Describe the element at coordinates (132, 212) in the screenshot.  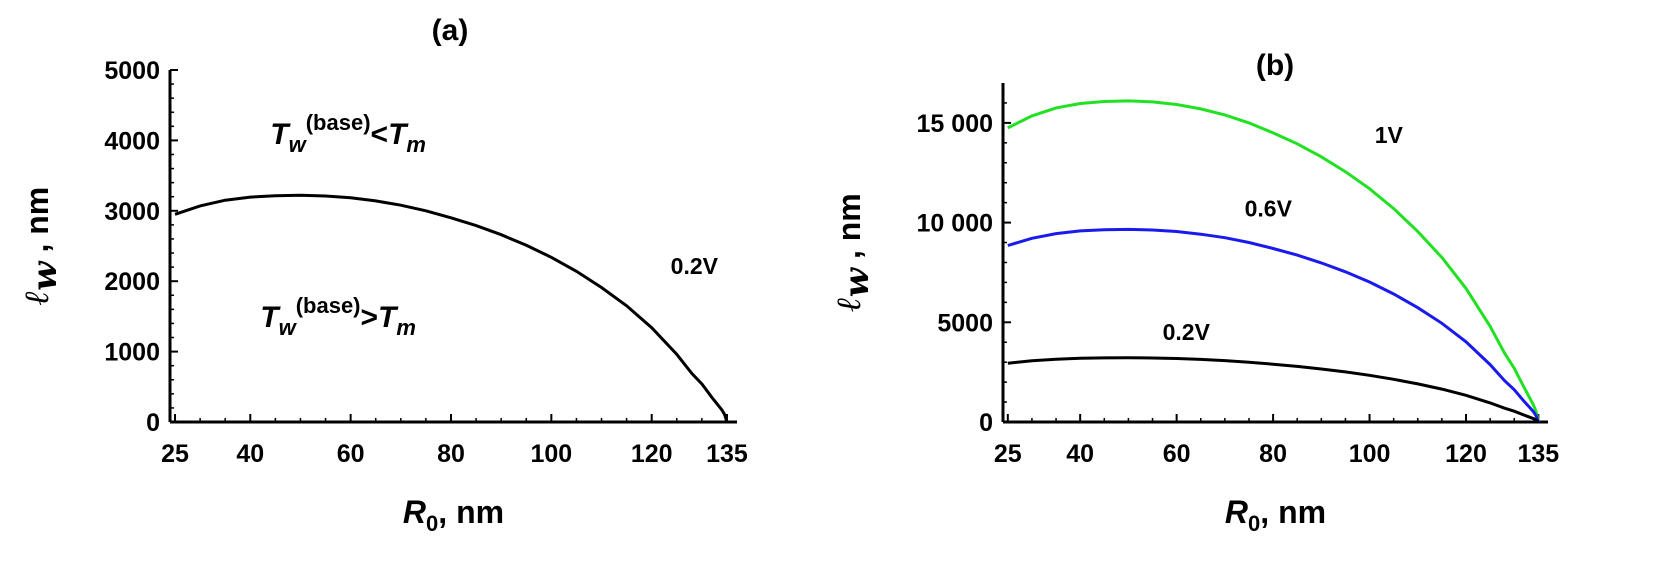
I see `y-tick-label: 3000` at that location.